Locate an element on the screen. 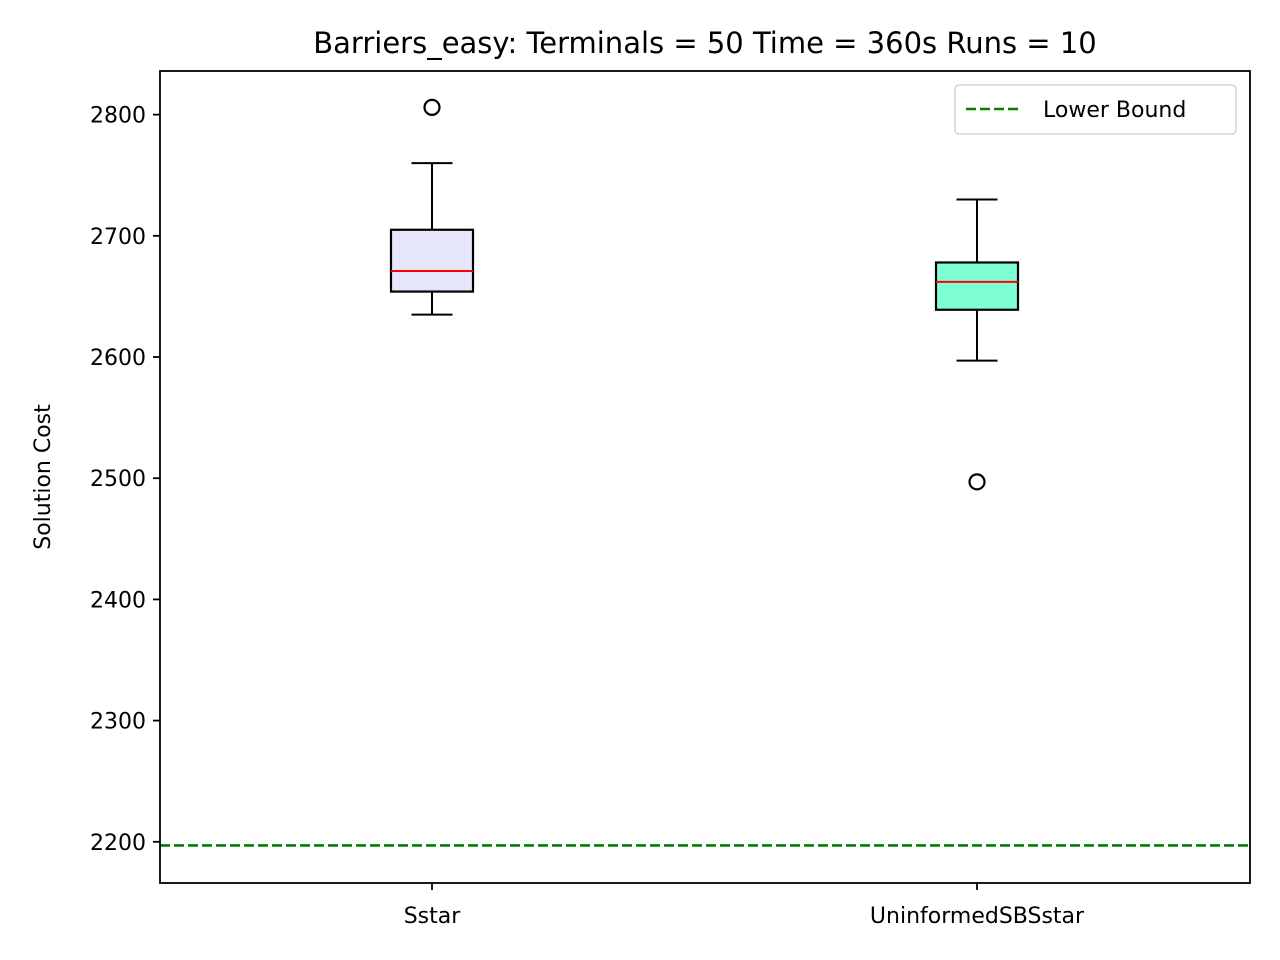 The image size is (1280, 960). x-tick-label-1: Sstar is located at coordinates (433, 916).